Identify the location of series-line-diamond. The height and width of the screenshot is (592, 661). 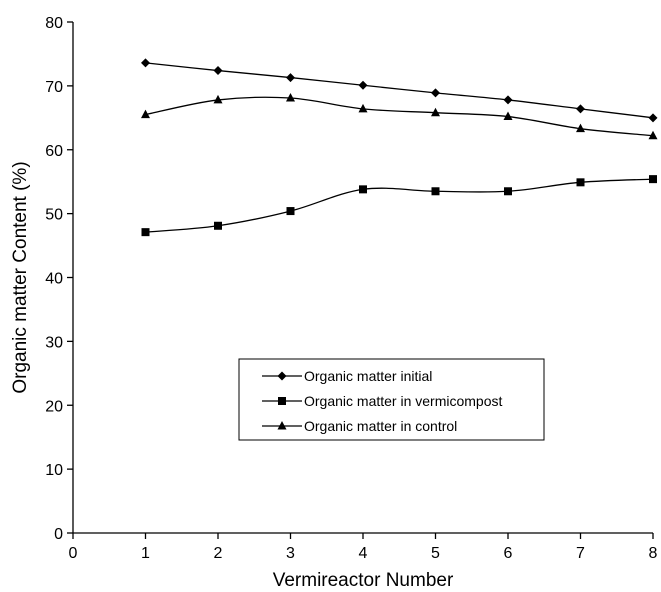
(399, 90).